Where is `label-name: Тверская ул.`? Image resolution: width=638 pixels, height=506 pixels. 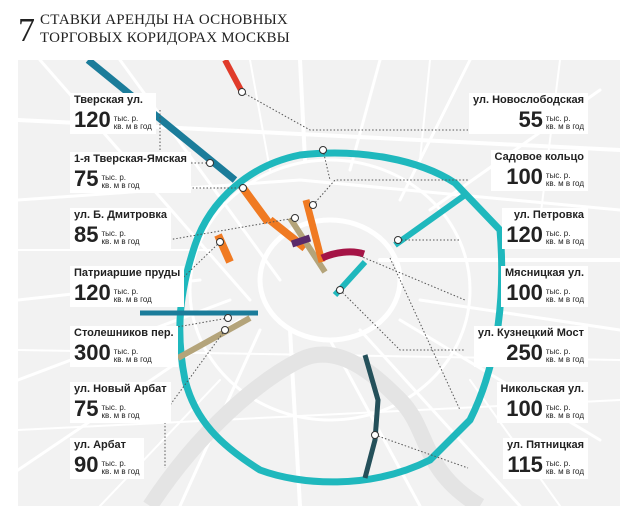 label-name: Тверская ул. is located at coordinates (108, 100).